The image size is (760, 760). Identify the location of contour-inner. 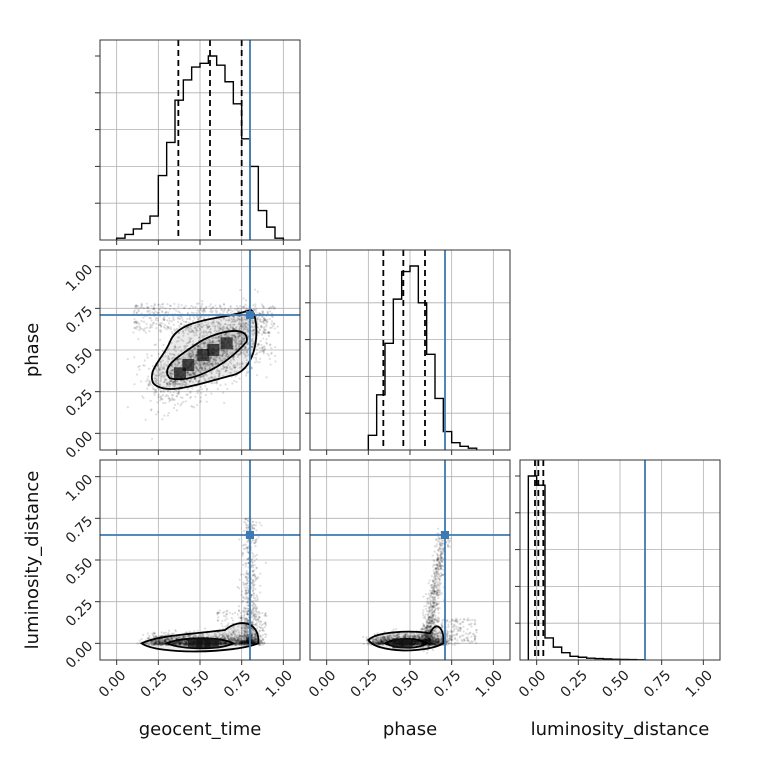
(207, 355).